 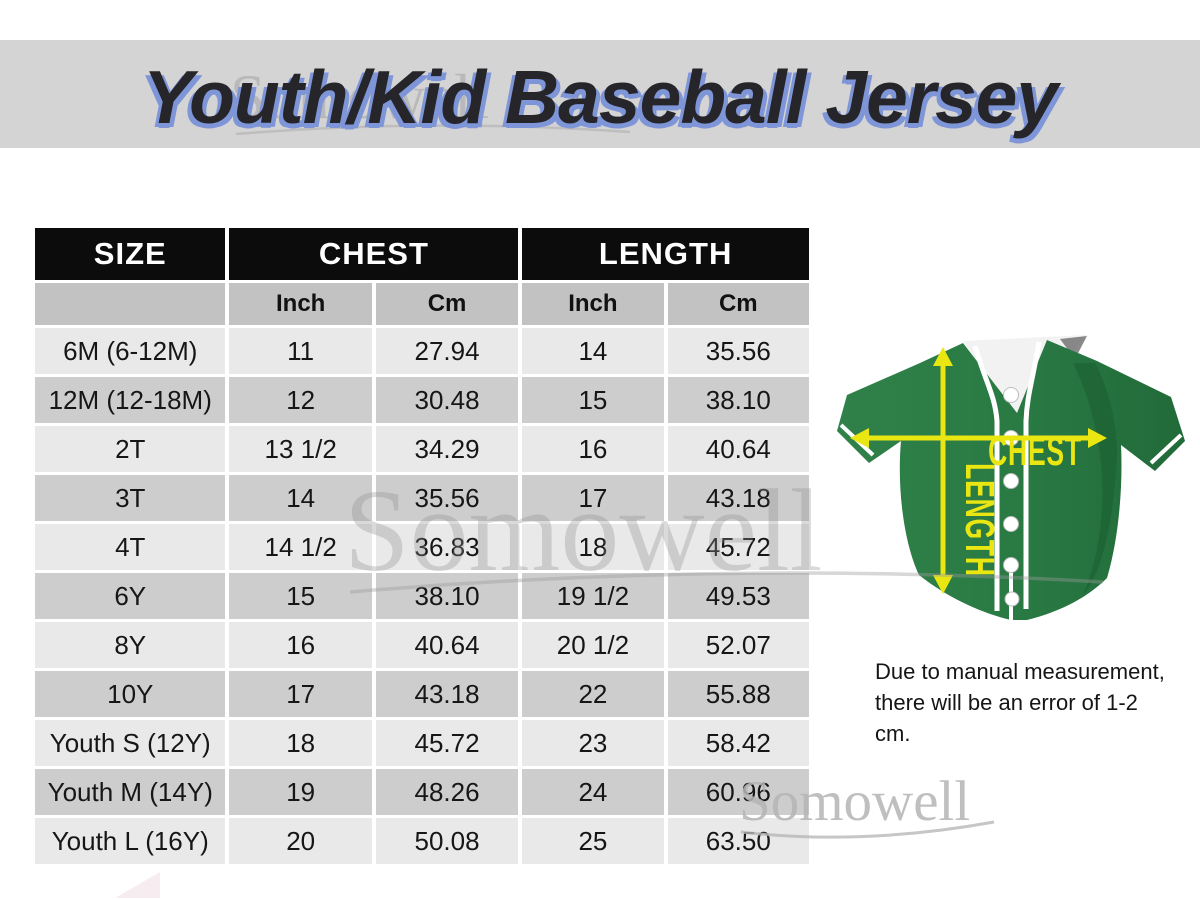 What do you see at coordinates (593, 400) in the screenshot?
I see `cell-length_in: 15` at bounding box center [593, 400].